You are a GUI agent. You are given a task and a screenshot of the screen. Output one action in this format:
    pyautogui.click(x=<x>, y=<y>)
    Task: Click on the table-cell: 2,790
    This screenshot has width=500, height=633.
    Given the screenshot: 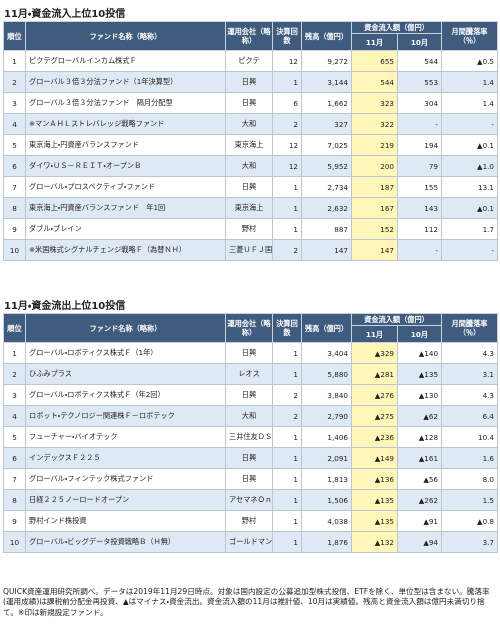 What is the action you would take?
    pyautogui.click(x=326, y=416)
    